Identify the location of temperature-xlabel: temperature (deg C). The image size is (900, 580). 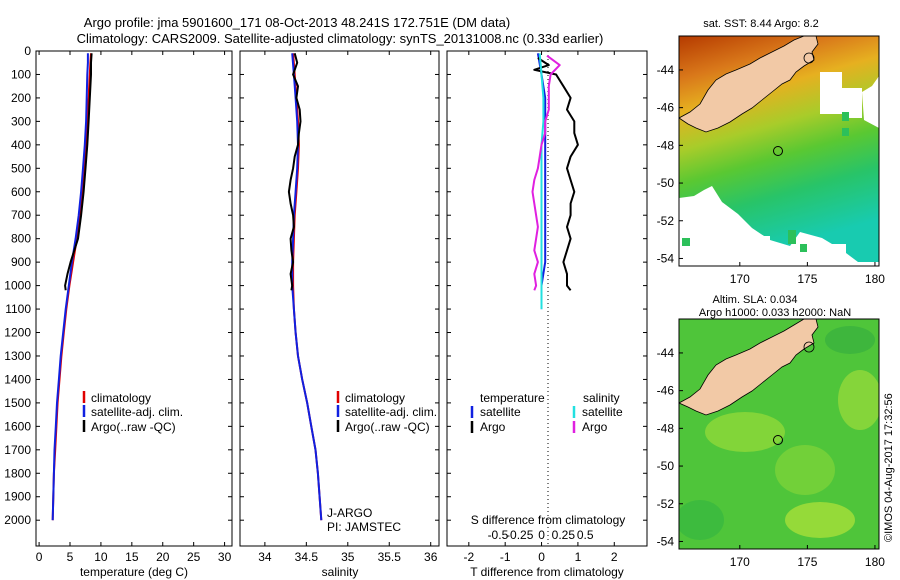
(134, 572).